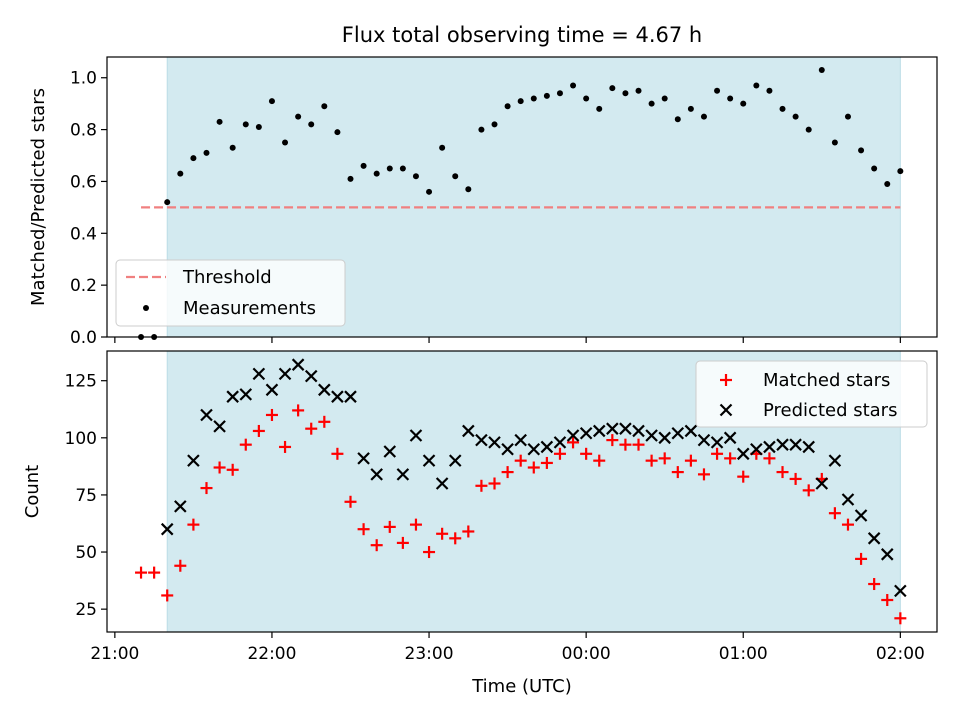 This screenshot has width=960, height=720. I want to click on x-tick-label: 00:00, so click(586, 654).